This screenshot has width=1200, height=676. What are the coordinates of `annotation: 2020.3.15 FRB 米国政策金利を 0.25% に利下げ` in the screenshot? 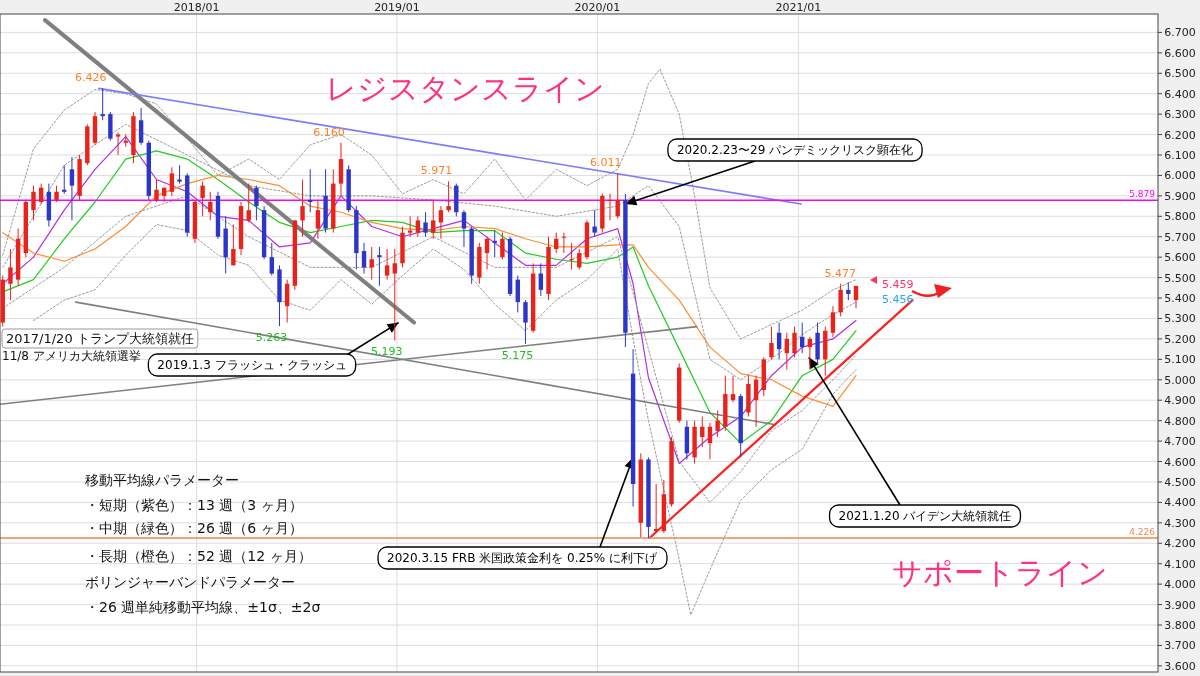 It's located at (522, 558).